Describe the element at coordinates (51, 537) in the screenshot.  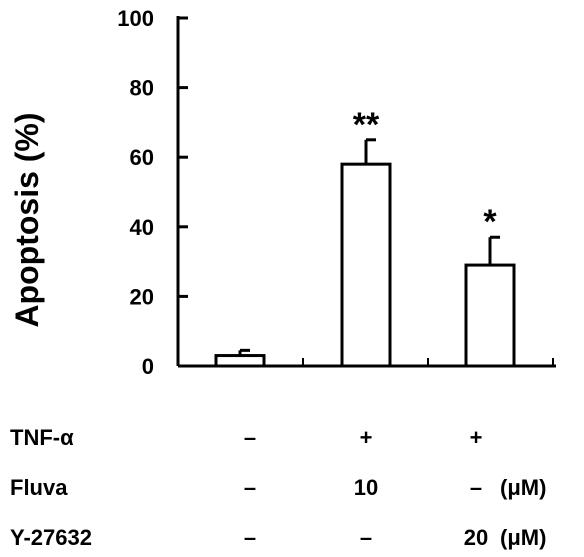
I see `condition-label: Y-27632` at that location.